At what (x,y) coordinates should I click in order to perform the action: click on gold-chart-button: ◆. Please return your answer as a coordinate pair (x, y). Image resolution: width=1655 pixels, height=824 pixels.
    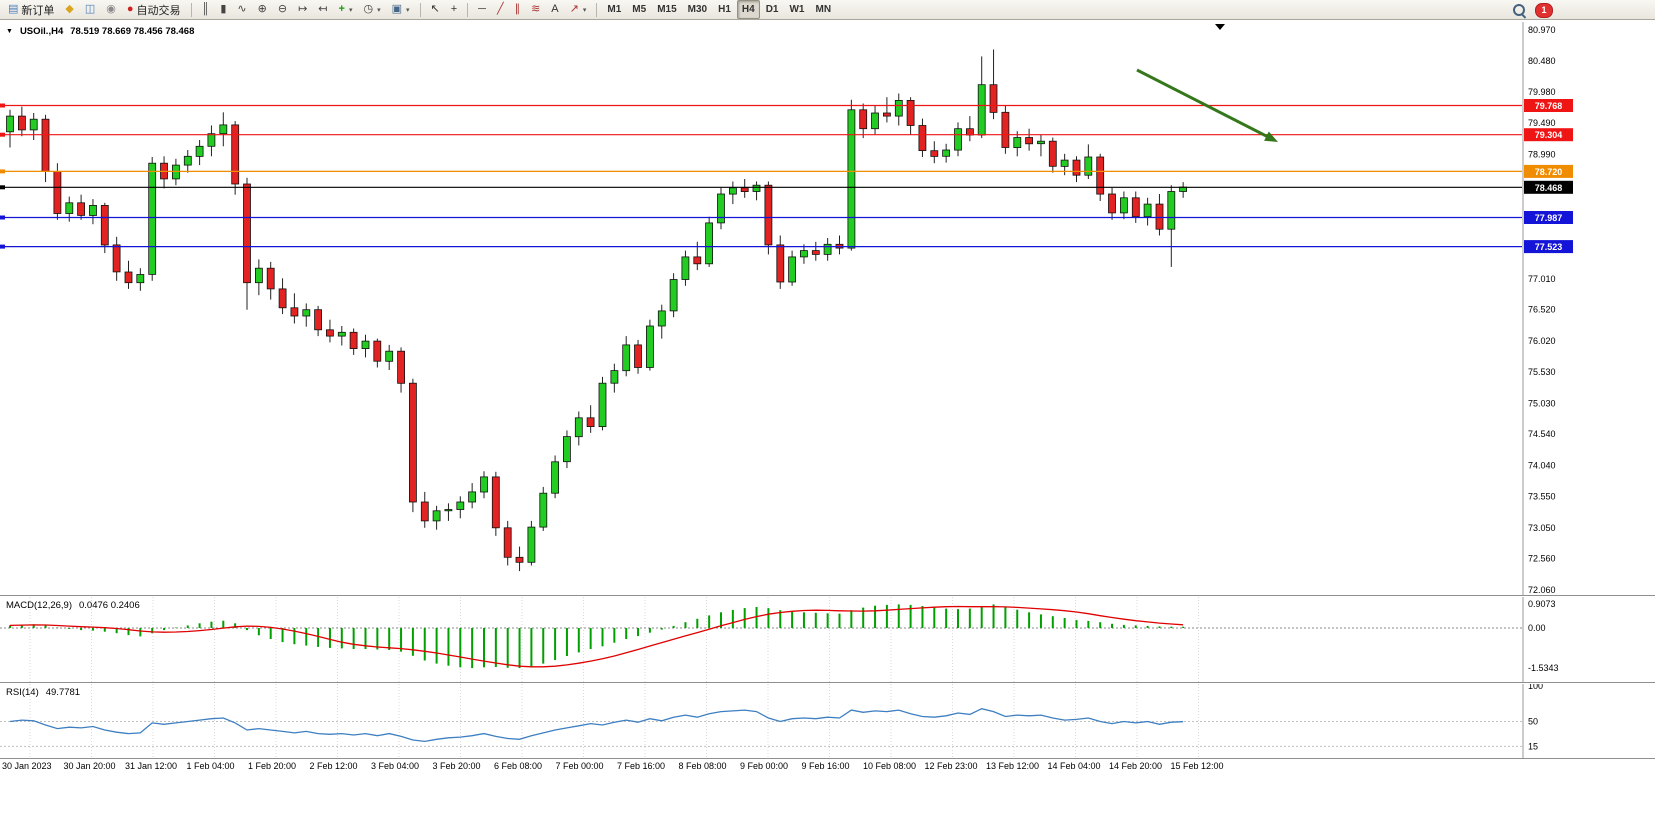
    Looking at the image, I should click on (69, 9).